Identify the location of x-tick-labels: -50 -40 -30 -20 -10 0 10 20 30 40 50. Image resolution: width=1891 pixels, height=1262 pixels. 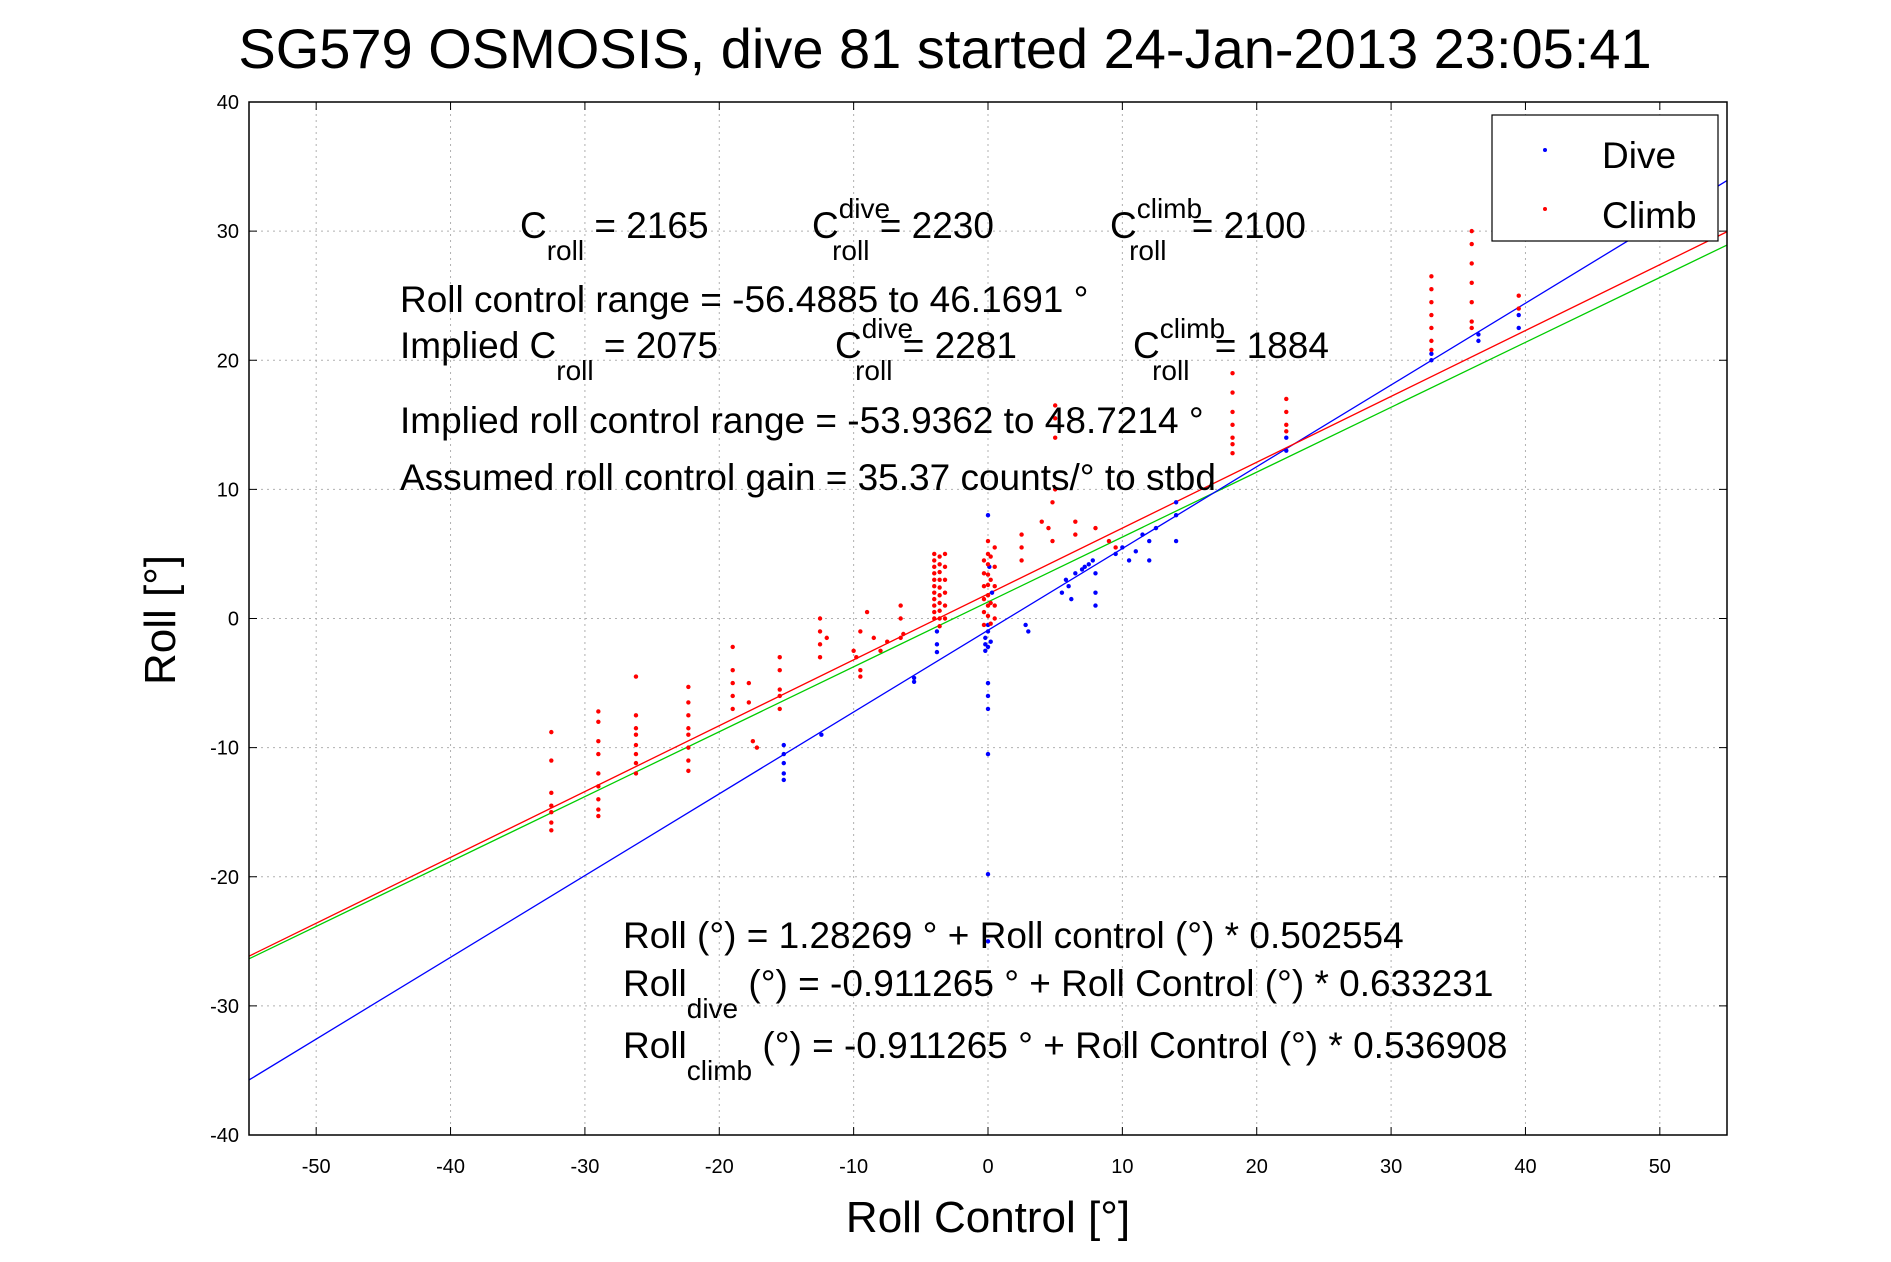
(986, 1167).